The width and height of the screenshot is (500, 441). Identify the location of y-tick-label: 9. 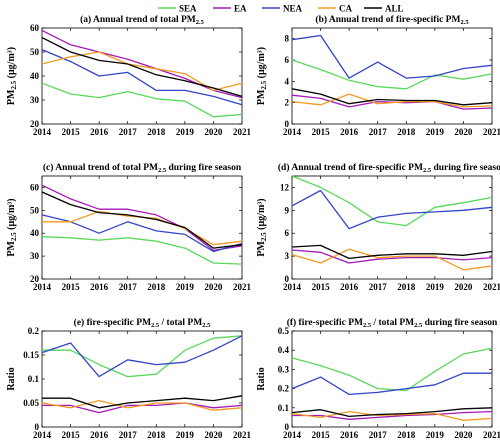
(287, 210).